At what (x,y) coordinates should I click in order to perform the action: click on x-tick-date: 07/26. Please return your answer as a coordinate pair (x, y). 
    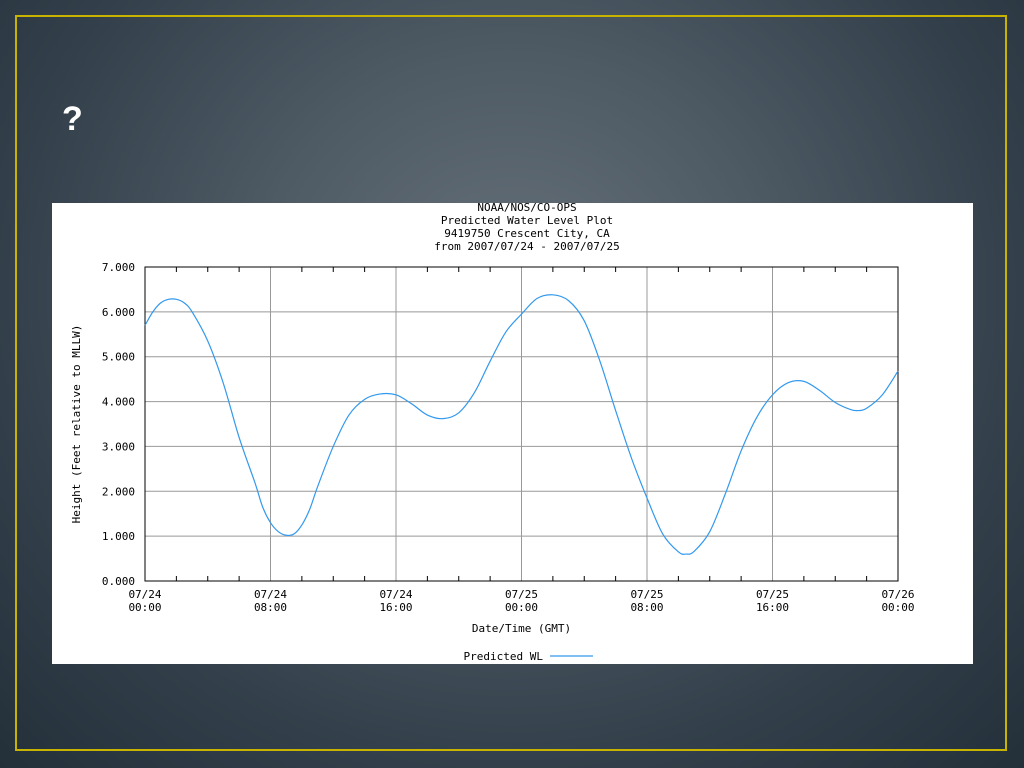
    Looking at the image, I should click on (897, 594).